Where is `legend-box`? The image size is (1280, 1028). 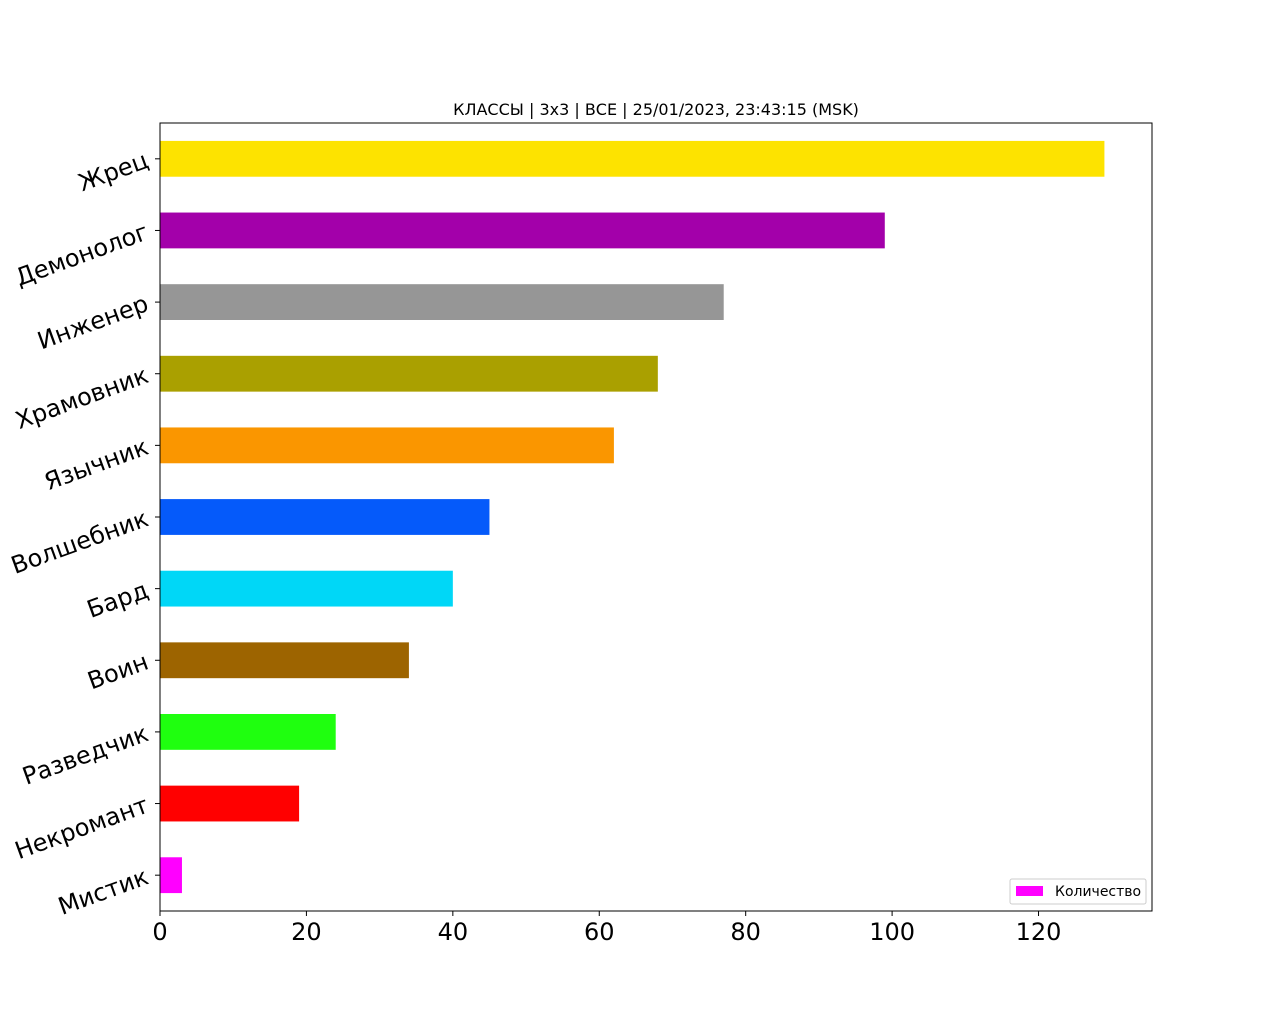
legend-box is located at coordinates (1078, 891).